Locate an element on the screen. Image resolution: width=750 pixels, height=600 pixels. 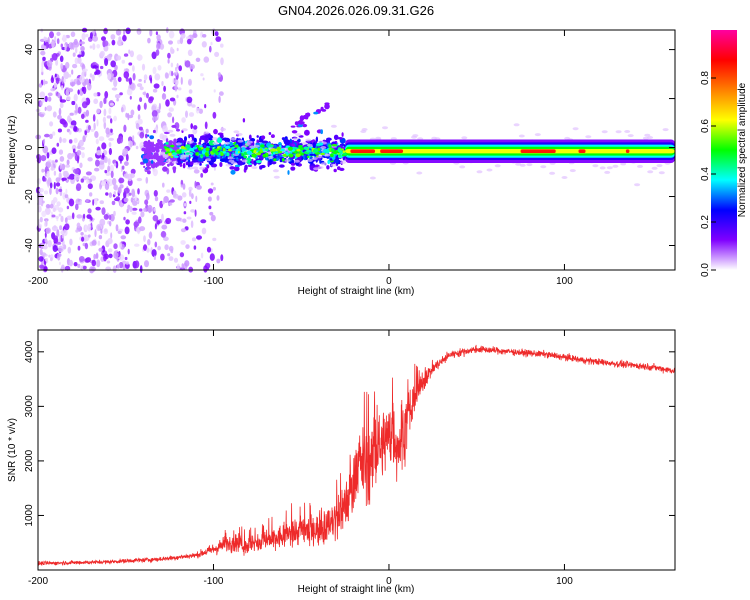
y-tick-label: 0 is located at coordinates (29, 147).